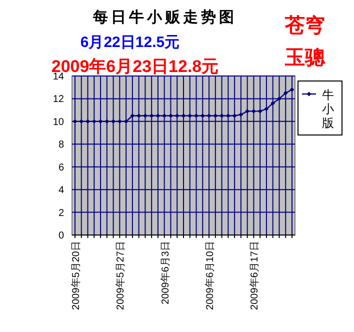  Describe the element at coordinates (328, 109) in the screenshot. I see `legend-label: 牛小版` at that location.